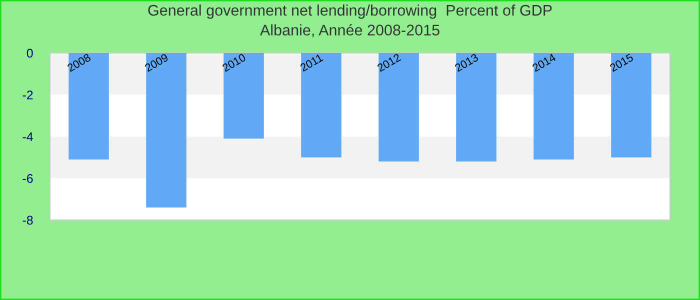 The image size is (700, 300). I want to click on x-tick-label: 2012, so click(389, 62).